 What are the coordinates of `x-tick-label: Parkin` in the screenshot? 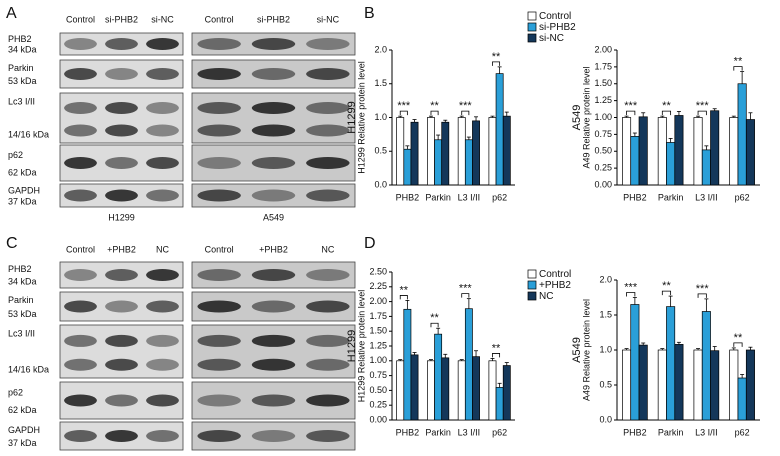 It's located at (438, 197).